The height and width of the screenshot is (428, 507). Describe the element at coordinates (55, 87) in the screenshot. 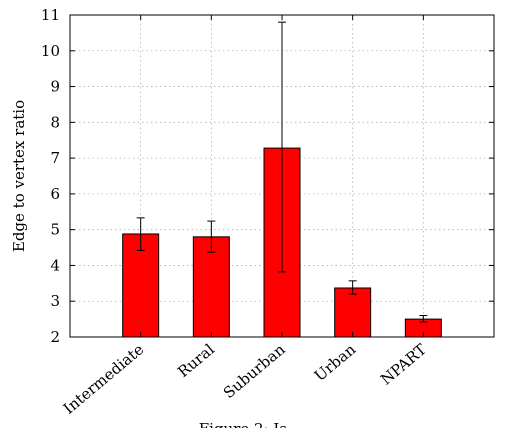

I see `y-tick-label: 9` at that location.